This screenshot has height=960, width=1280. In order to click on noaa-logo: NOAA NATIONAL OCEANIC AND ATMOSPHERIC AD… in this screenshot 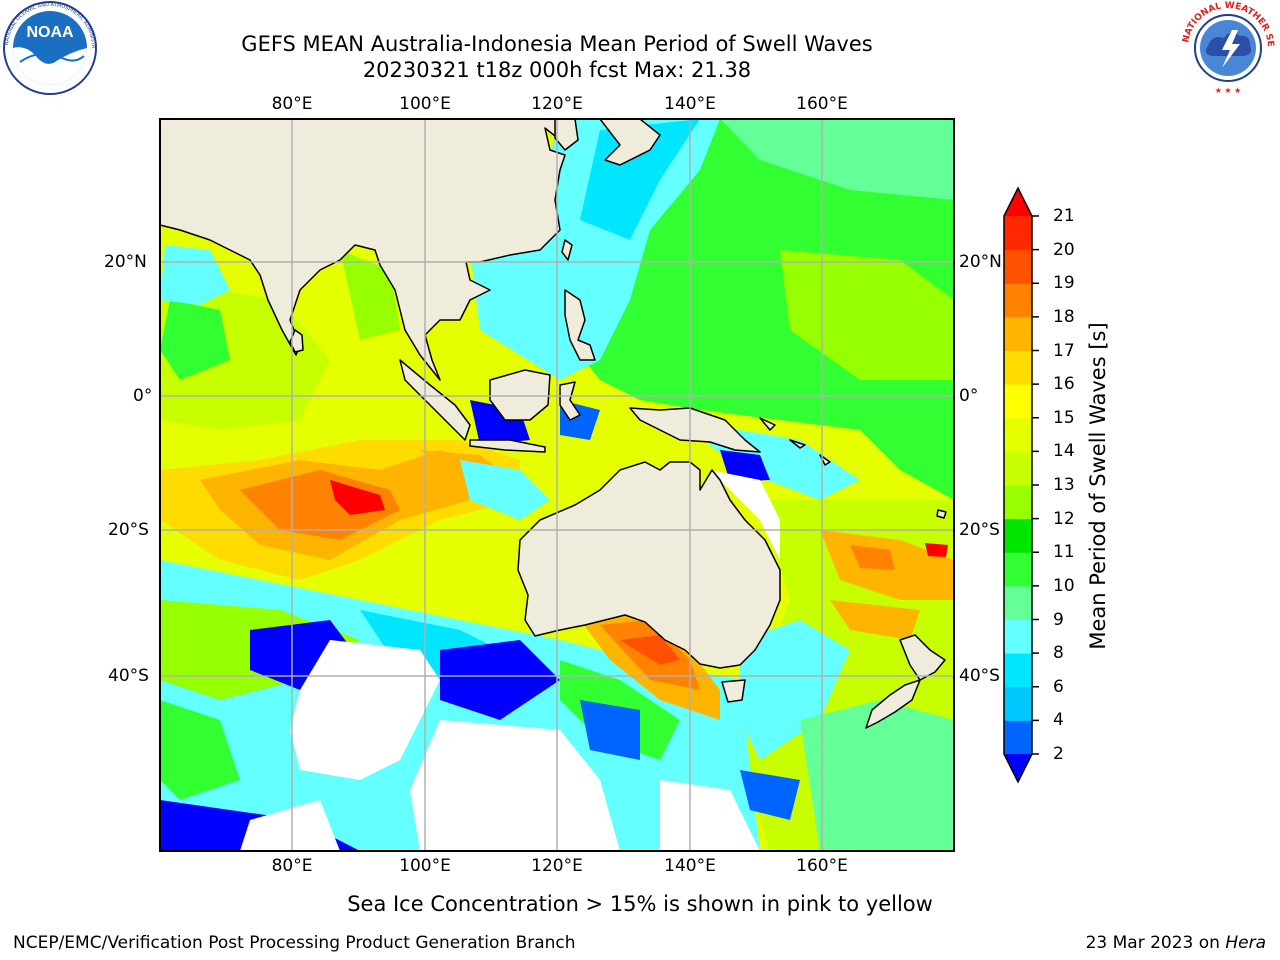, I will do `click(48, 47)`.